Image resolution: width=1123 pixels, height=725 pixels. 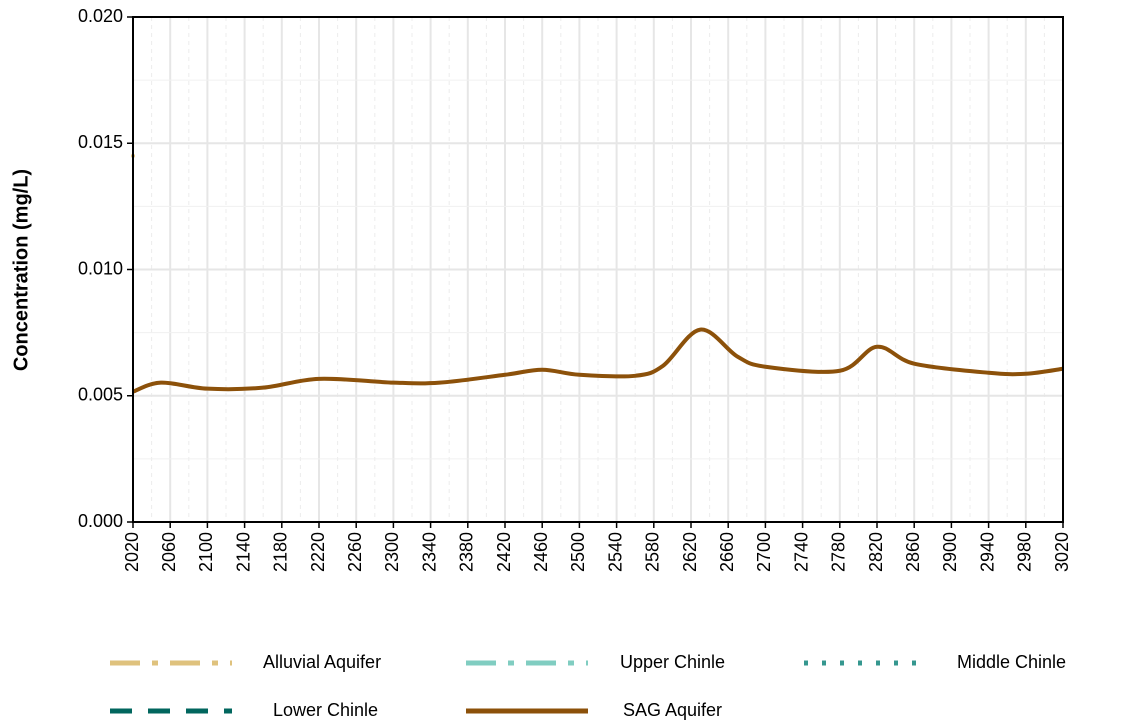 What do you see at coordinates (243, 552) in the screenshot?
I see `x-tick-label: 2140` at bounding box center [243, 552].